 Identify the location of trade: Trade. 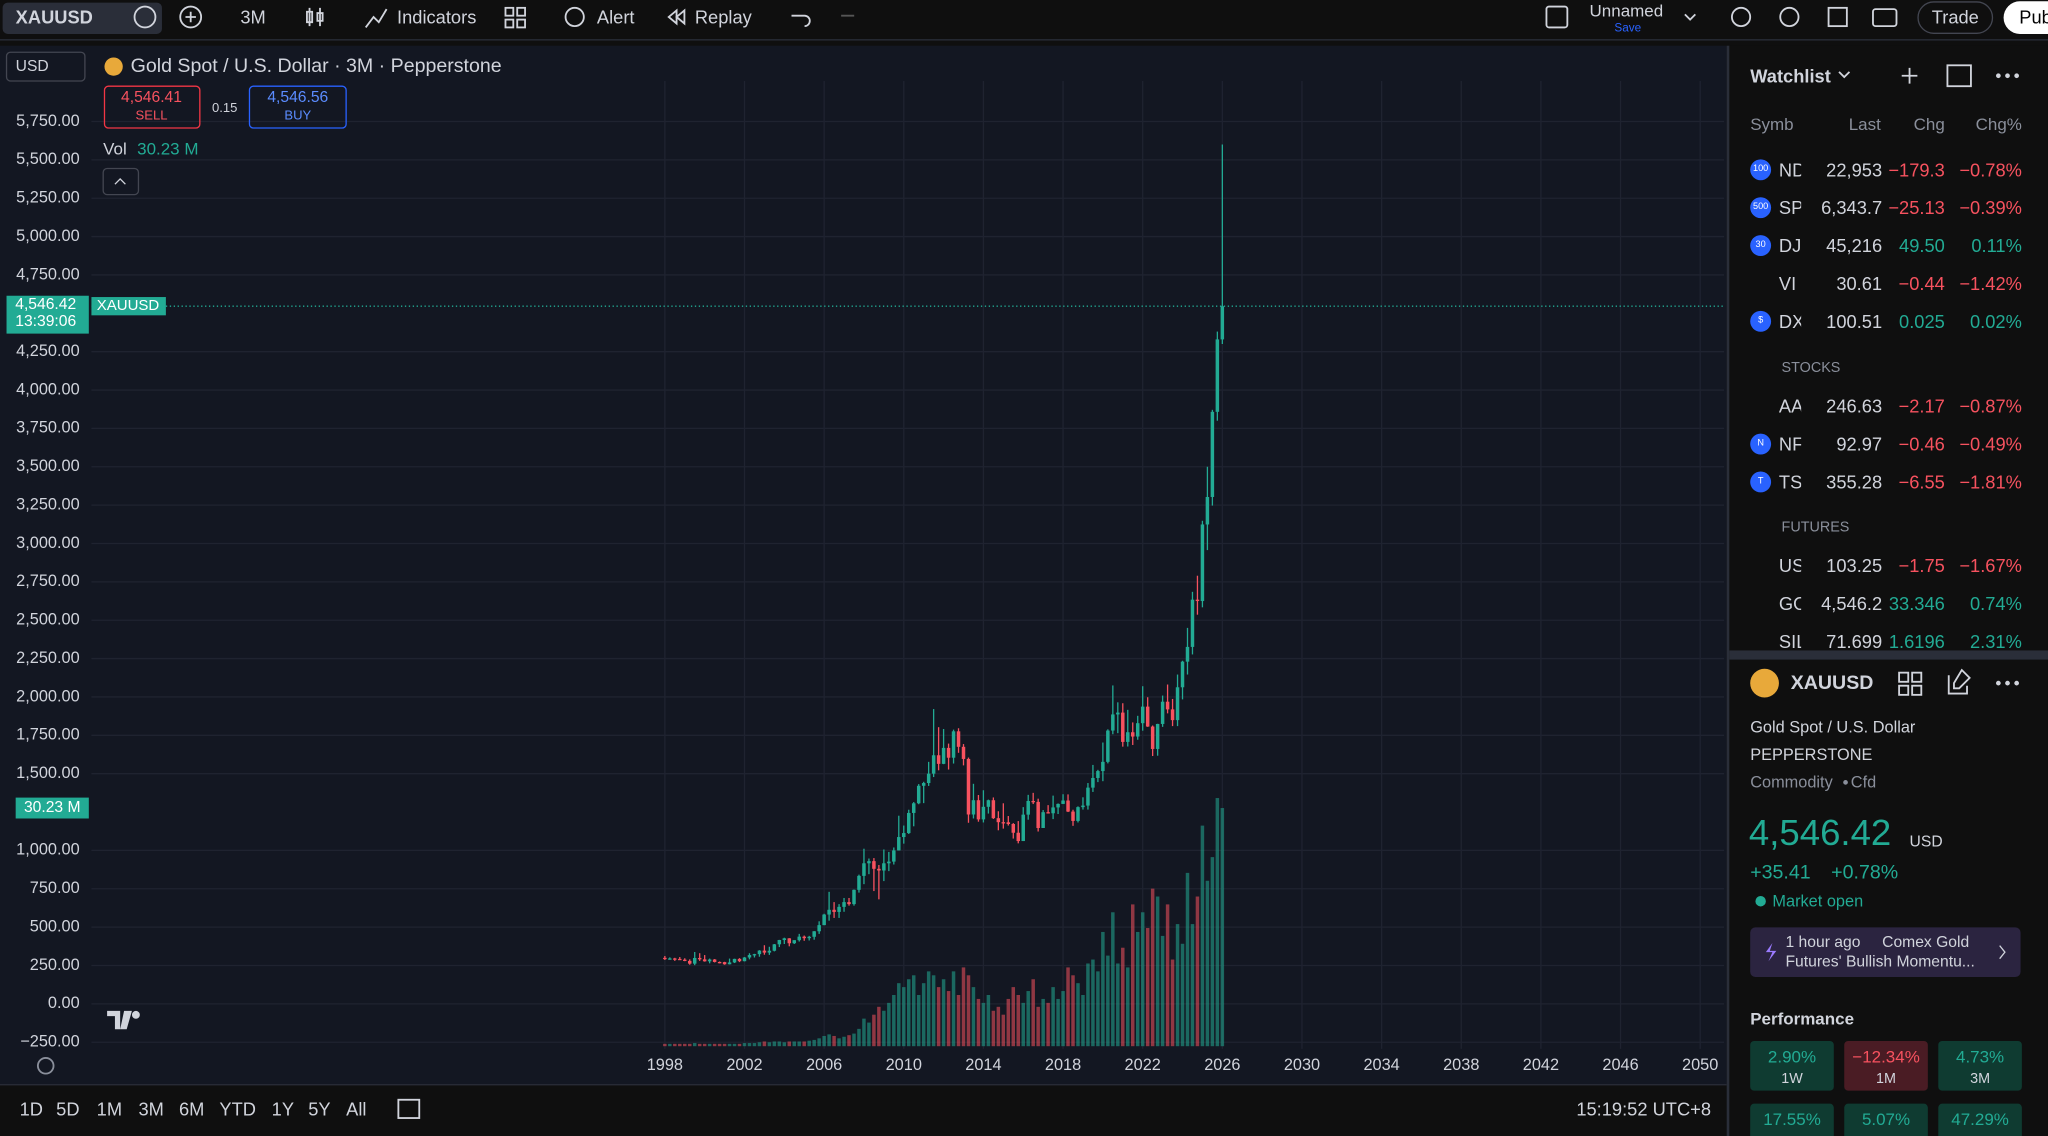
(1955, 17).